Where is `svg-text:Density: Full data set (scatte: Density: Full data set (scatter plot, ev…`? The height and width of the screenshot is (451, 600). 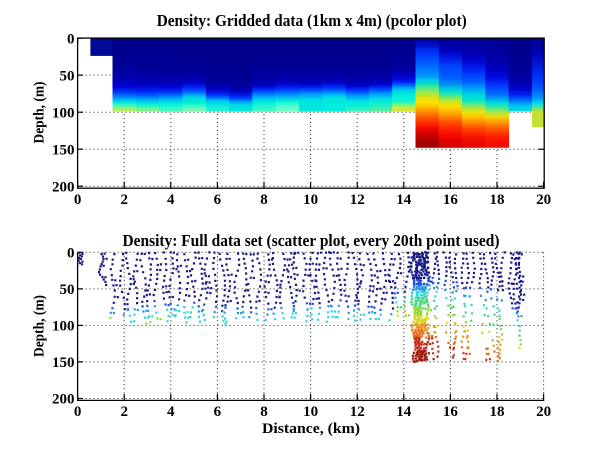
svg-text:Density: Full data set (scatte: Density: Full data set (scatter plot, ev… is located at coordinates (311, 240).